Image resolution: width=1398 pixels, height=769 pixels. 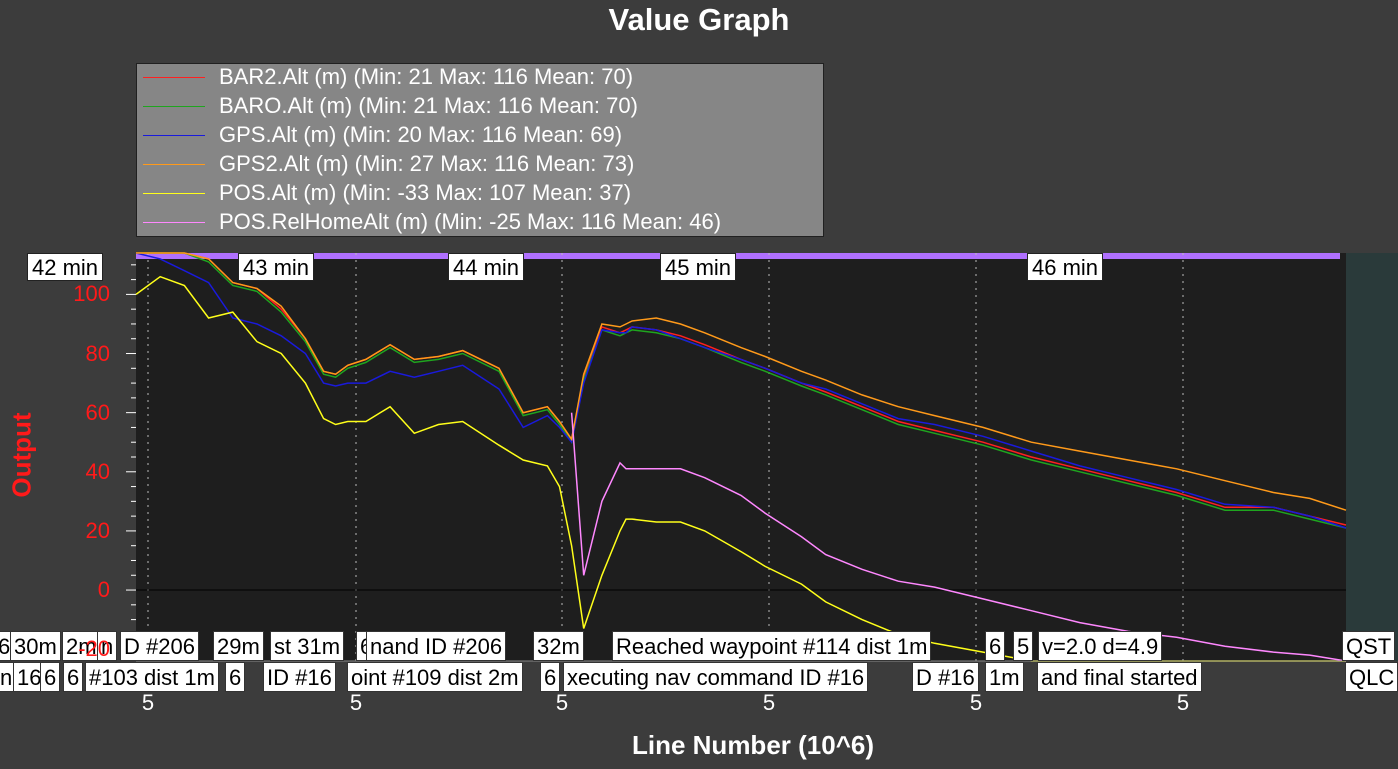 I want to click on message-label: 30m, so click(x=35, y=646).